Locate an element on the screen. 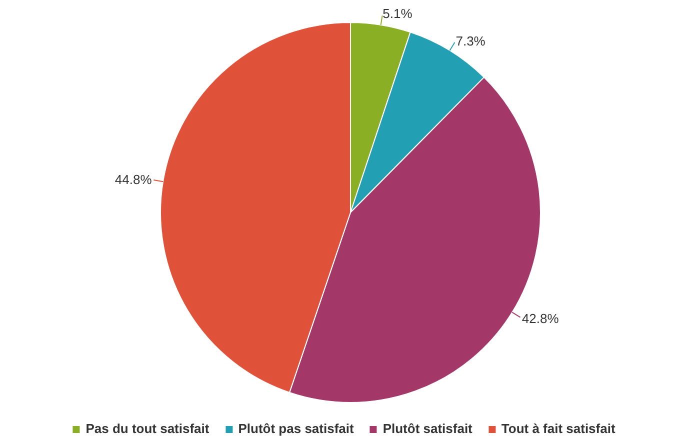 This screenshot has width=686, height=436. data-label: 7.3% is located at coordinates (471, 40).